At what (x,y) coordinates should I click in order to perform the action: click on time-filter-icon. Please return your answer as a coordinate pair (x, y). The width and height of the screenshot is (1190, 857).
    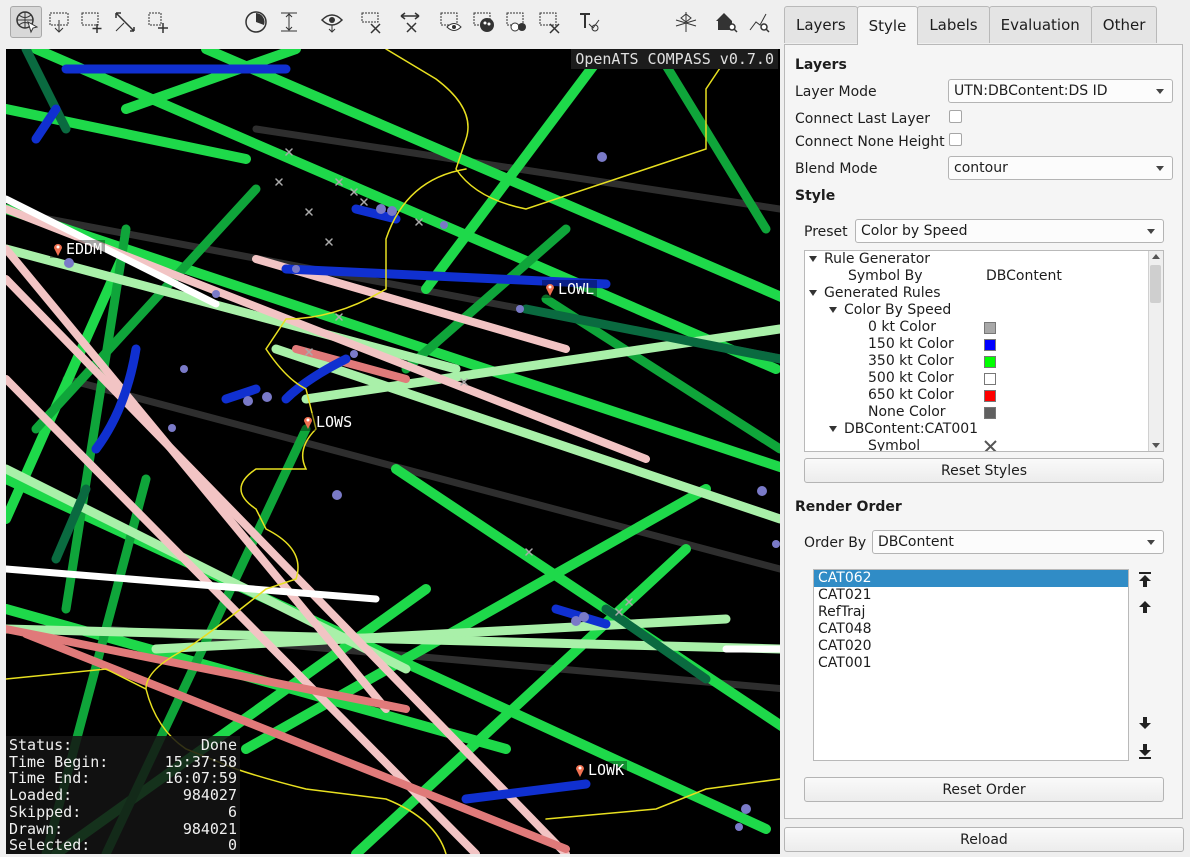
    Looking at the image, I should click on (256, 22).